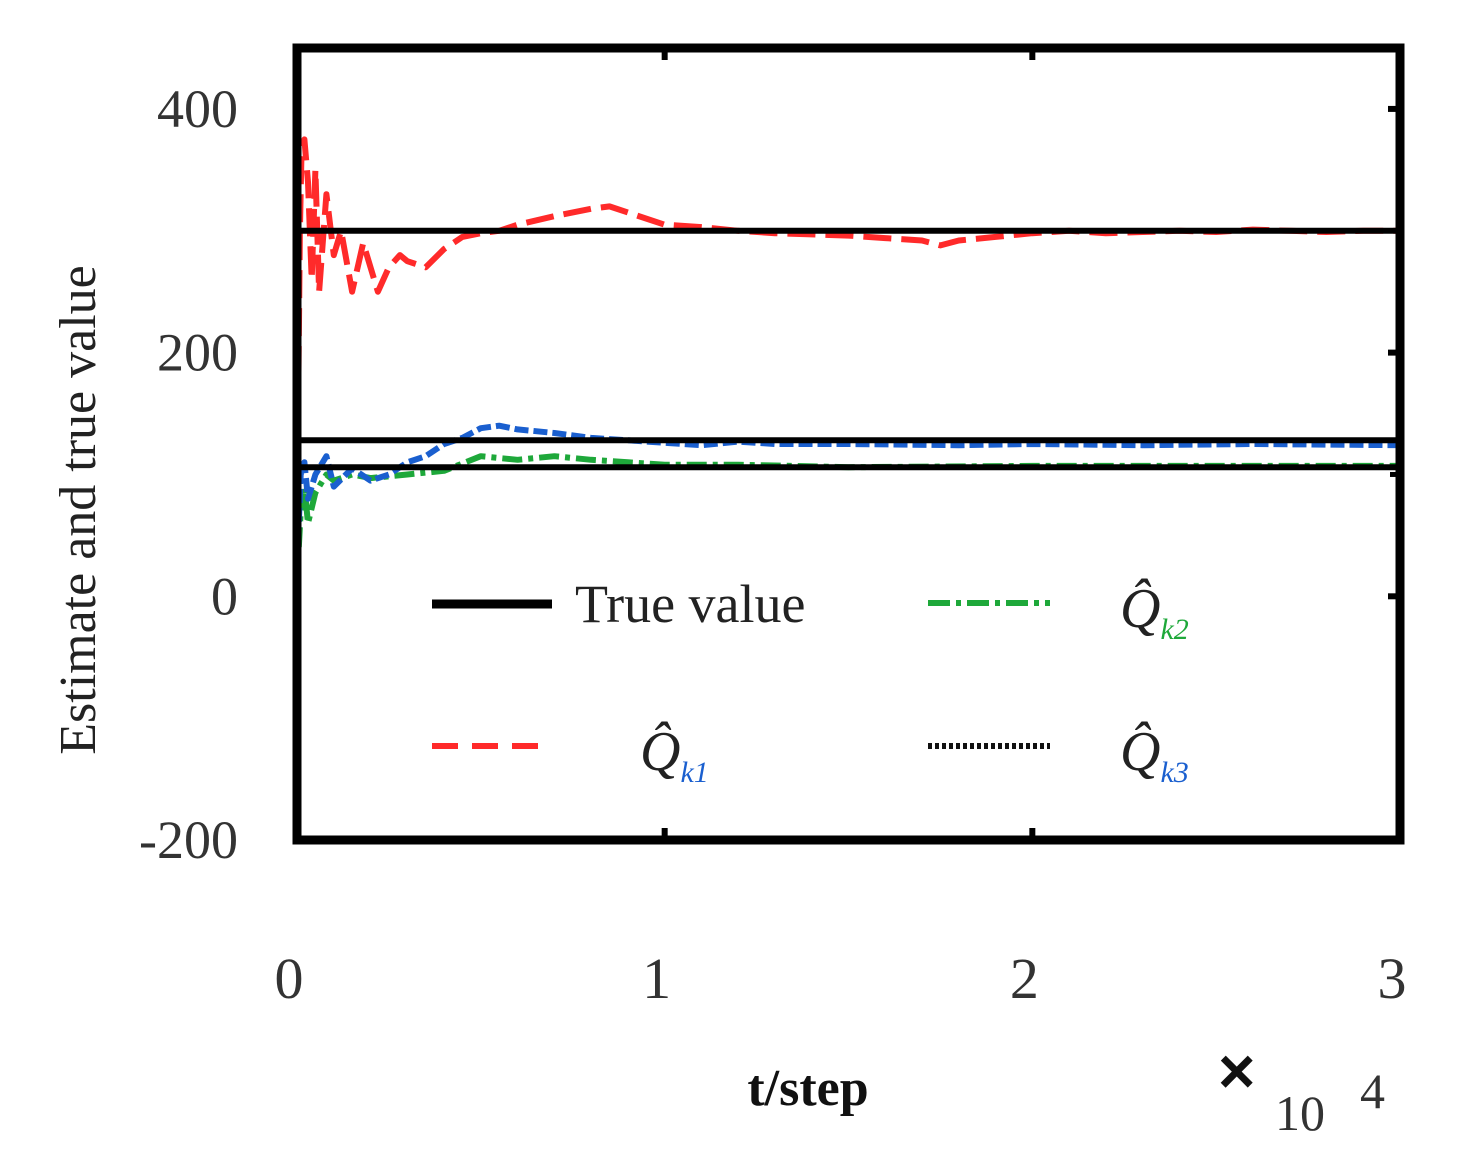 This screenshot has height=1171, width=1469. Describe the element at coordinates (1300, 1113) in the screenshot. I see `x-multiplier-base: 10` at that location.